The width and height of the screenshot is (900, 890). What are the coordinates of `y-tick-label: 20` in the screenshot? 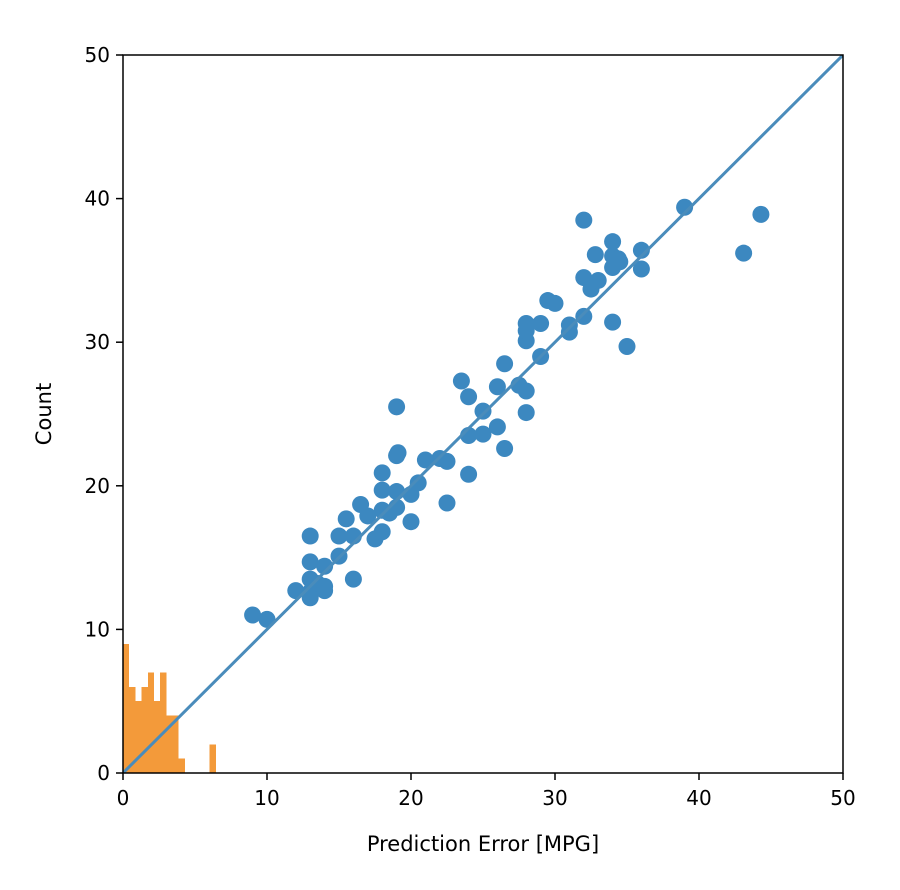 It's located at (97, 486).